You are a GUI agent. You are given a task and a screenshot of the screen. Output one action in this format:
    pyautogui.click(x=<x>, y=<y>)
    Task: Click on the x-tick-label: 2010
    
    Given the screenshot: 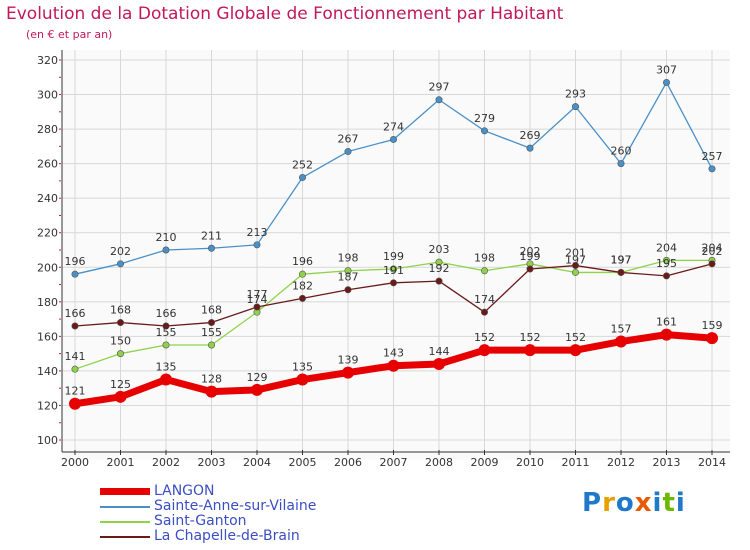 What is the action you would take?
    pyautogui.click(x=530, y=462)
    